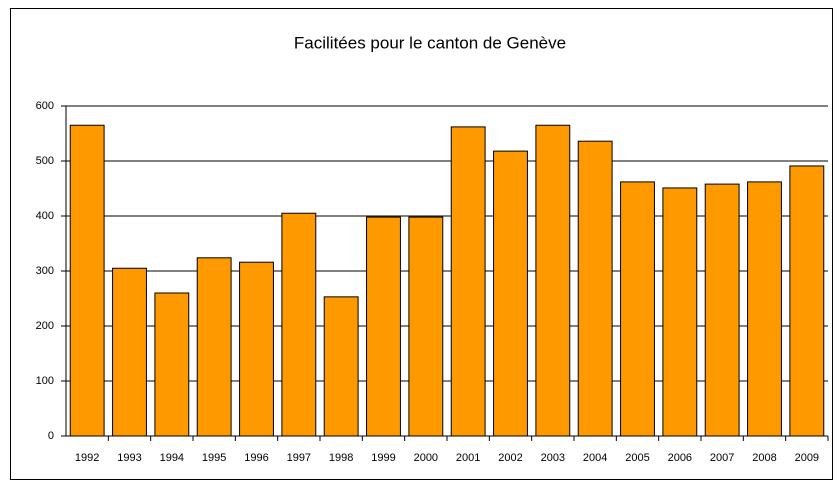 This screenshot has width=838, height=490. What do you see at coordinates (45, 326) in the screenshot?
I see `y-tick-label: 200` at bounding box center [45, 326].